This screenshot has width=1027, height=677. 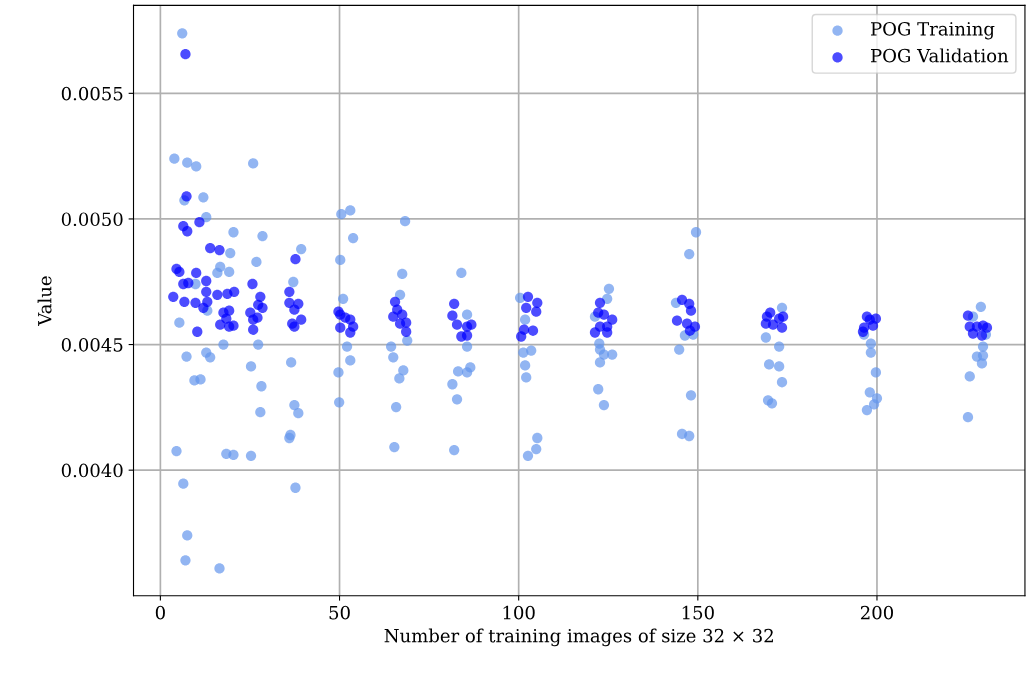 I want to click on x-tick-label: 200, so click(x=876, y=612).